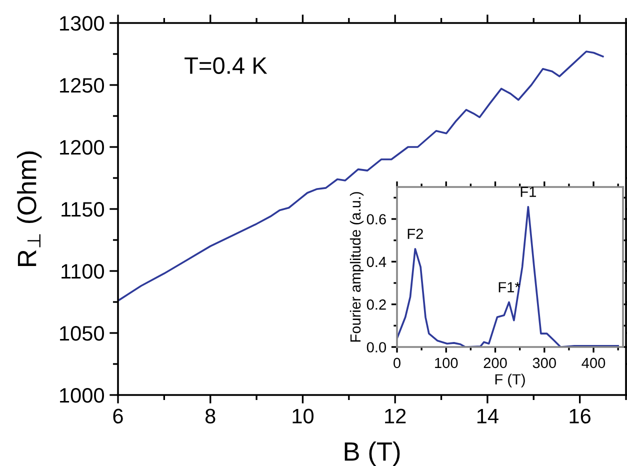 This screenshot has height=466, width=627. I want to click on y-tick-label: 0.6, so click(376, 219).